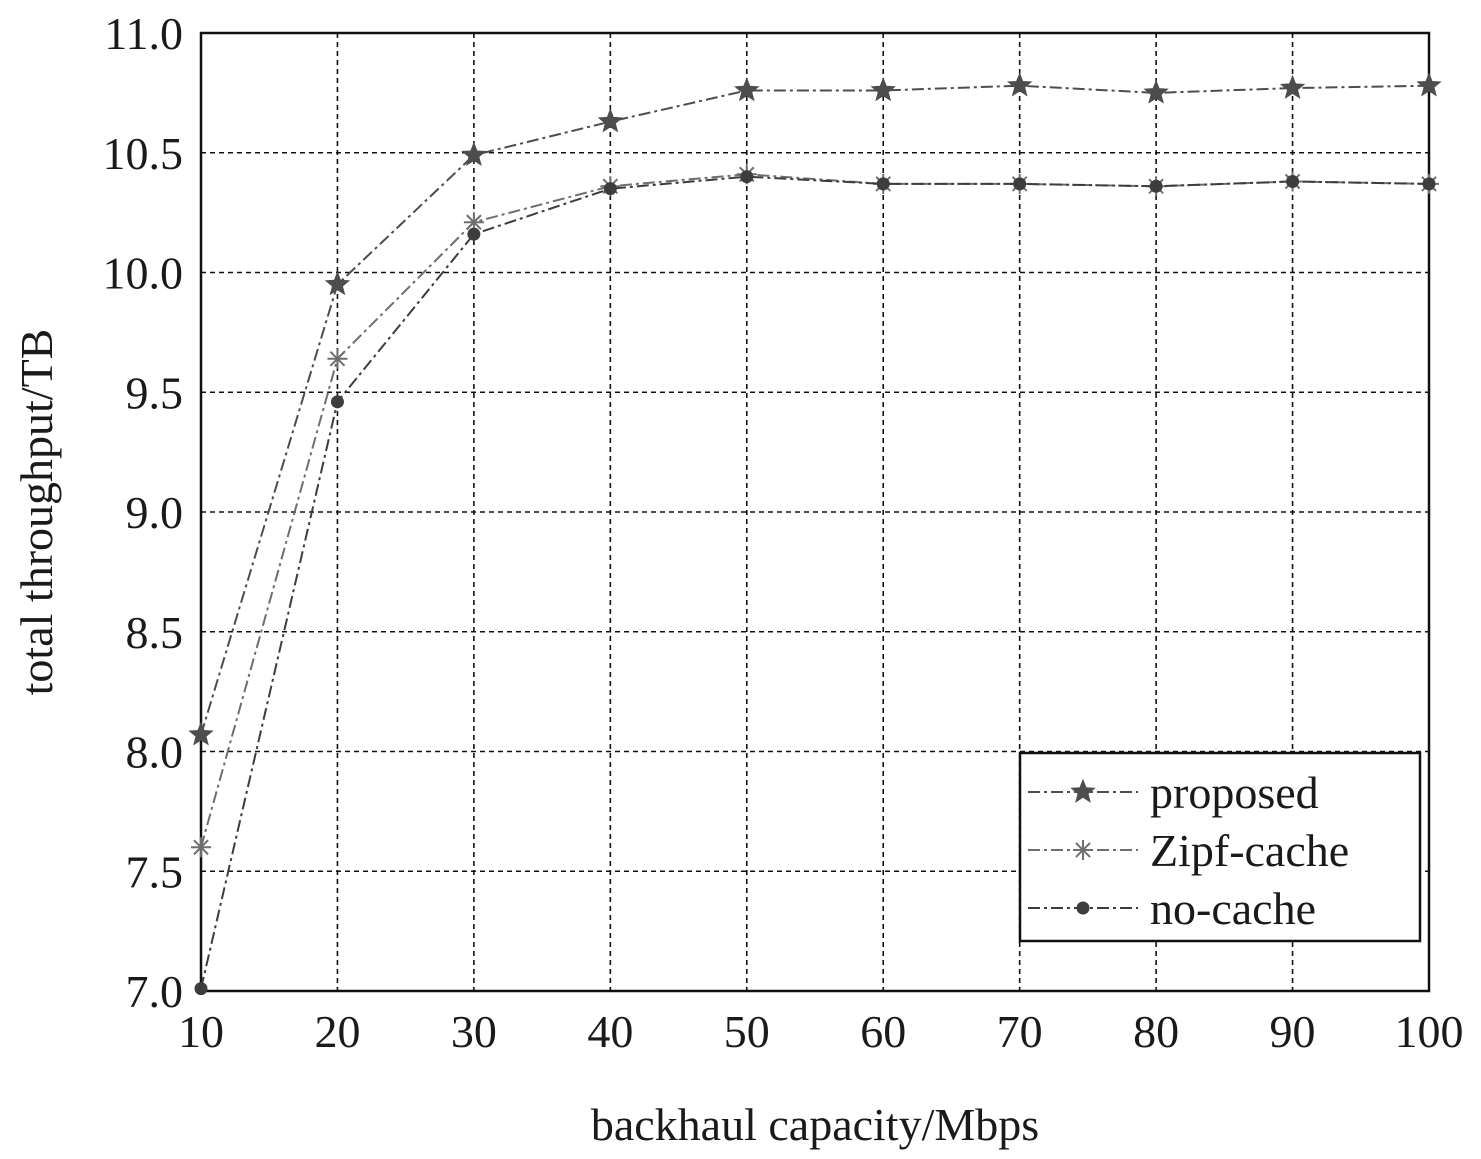 This screenshot has height=1159, width=1481. I want to click on legend-item: Zipf-cache, so click(1188, 850).